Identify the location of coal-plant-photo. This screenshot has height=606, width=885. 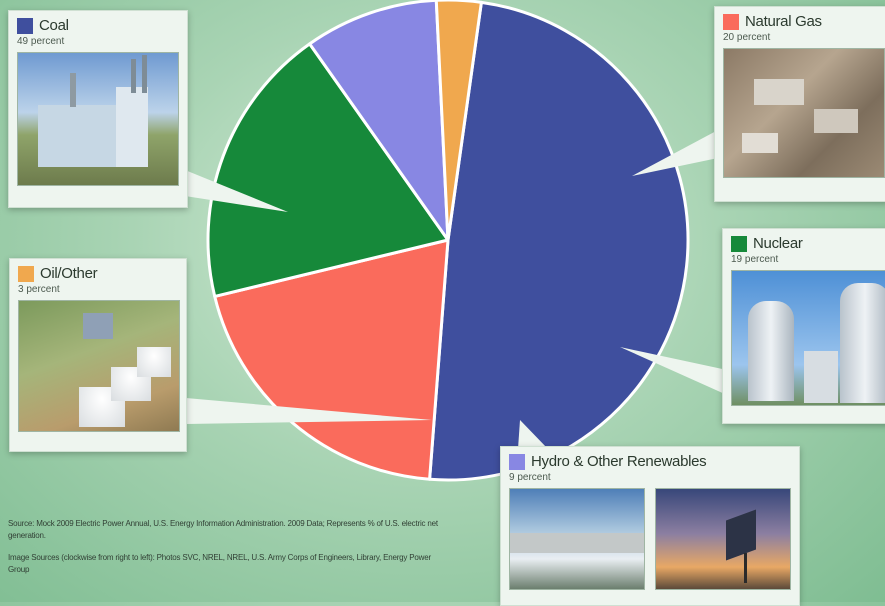
(98, 119).